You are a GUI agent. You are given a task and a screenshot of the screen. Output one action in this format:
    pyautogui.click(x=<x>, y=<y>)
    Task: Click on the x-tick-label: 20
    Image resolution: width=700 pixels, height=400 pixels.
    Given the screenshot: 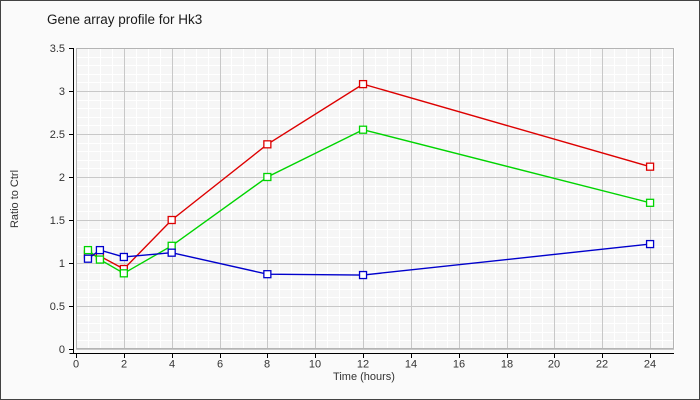 What is the action you would take?
    pyautogui.click(x=554, y=365)
    